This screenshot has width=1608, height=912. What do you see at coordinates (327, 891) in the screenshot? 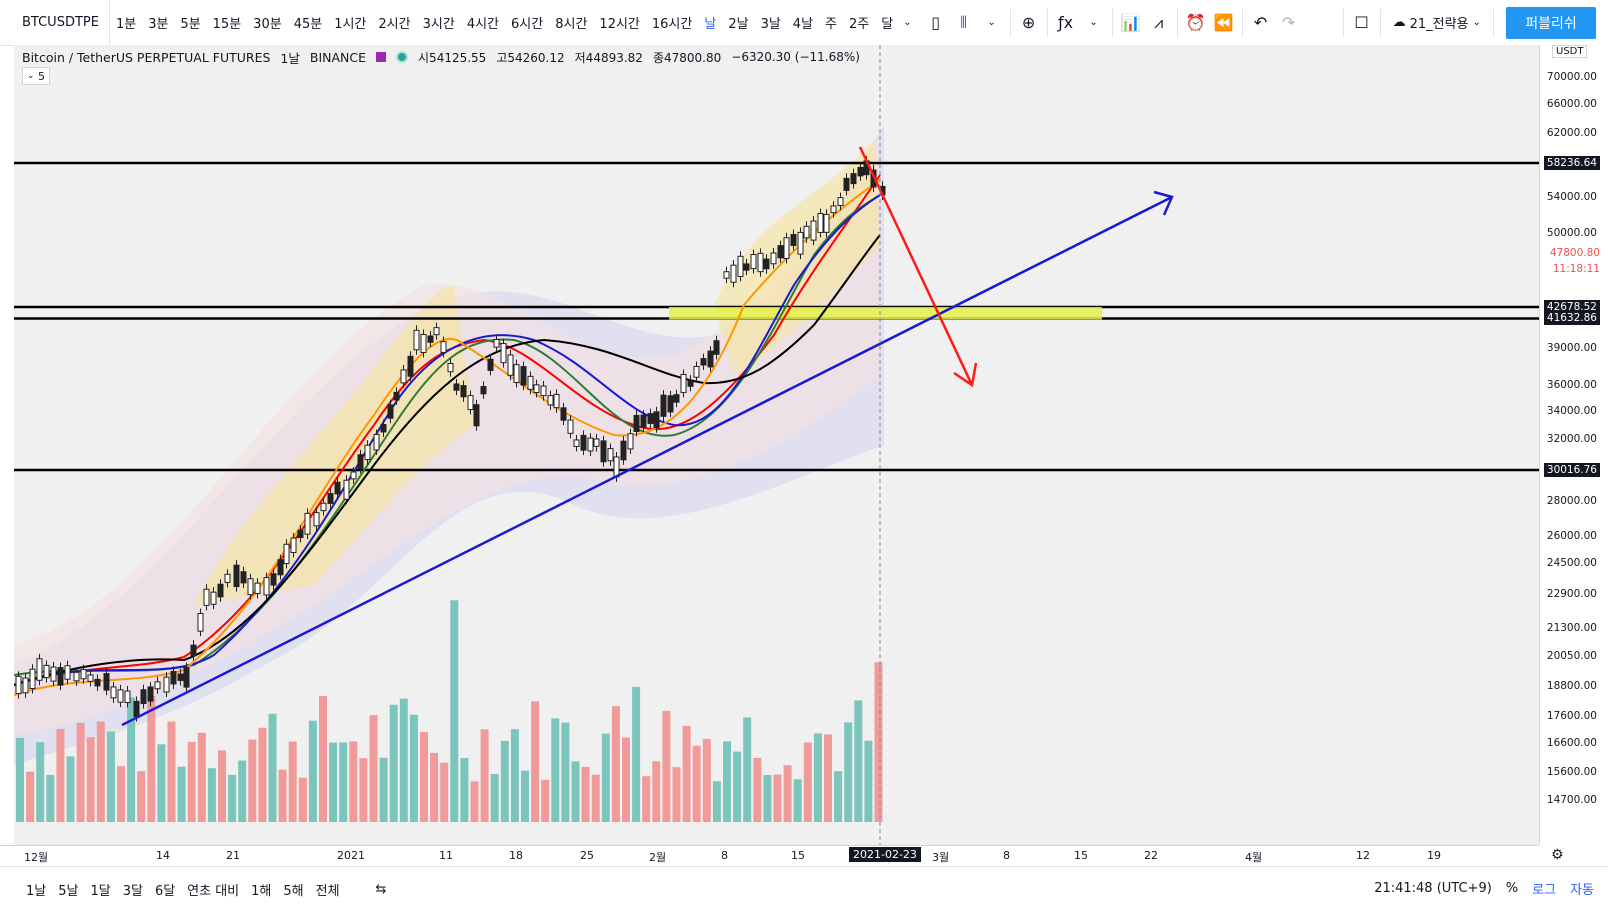
I see `range-8: 전체` at bounding box center [327, 891].